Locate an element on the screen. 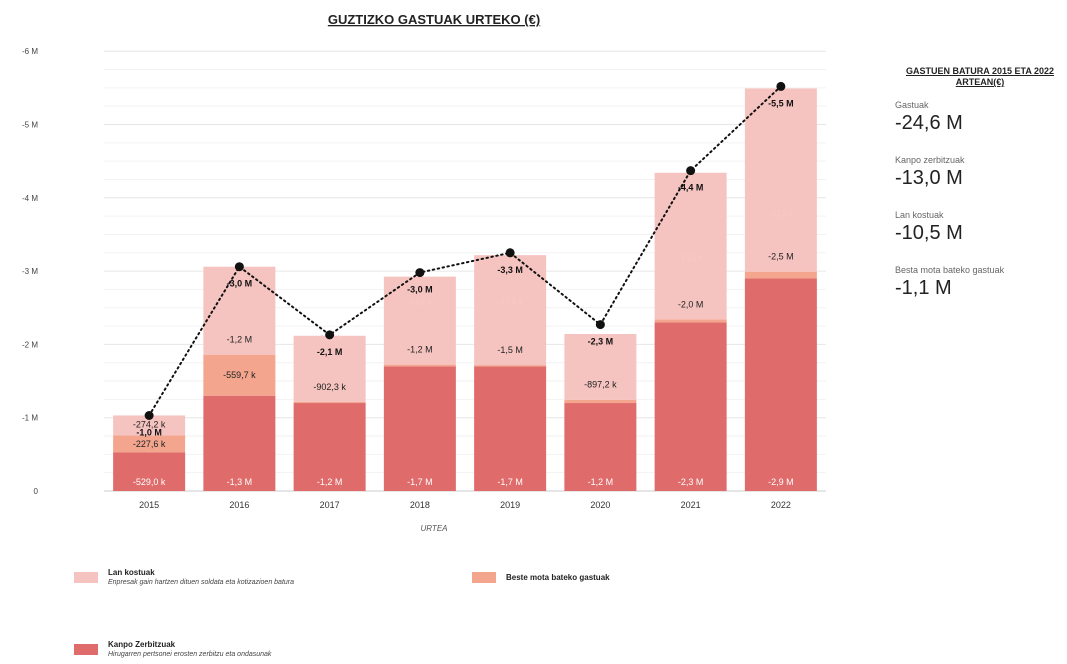  segment-label: -2,9 M is located at coordinates (781, 482).